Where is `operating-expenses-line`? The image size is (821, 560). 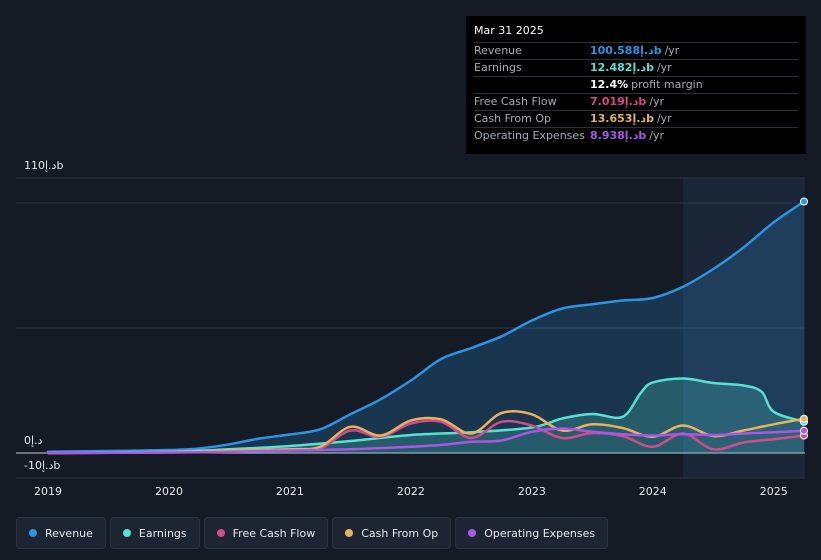
operating-expenses-line is located at coordinates (426, 441).